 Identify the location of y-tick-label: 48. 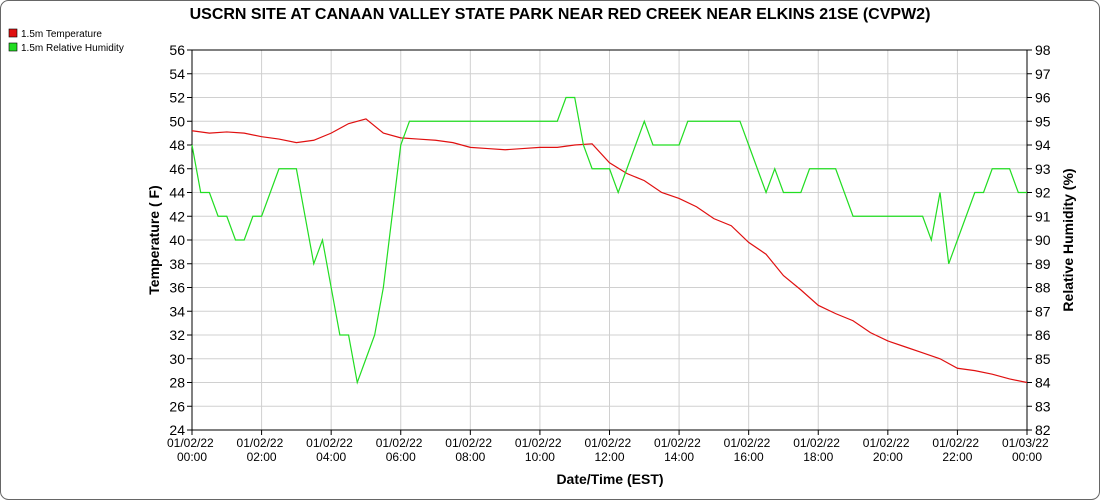
(177, 145).